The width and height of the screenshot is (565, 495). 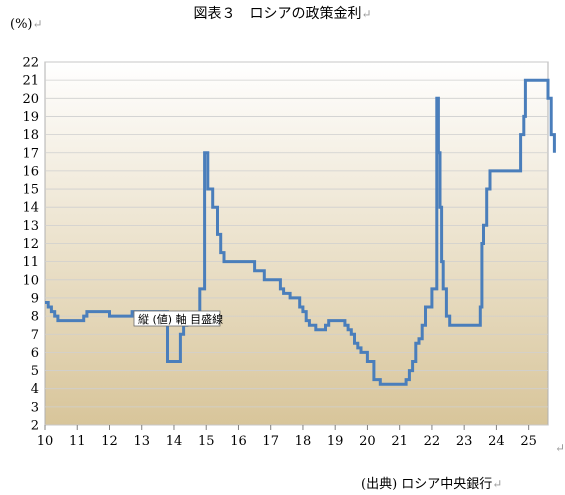 What do you see at coordinates (206, 441) in the screenshot?
I see `x-tick-label: 15` at bounding box center [206, 441].